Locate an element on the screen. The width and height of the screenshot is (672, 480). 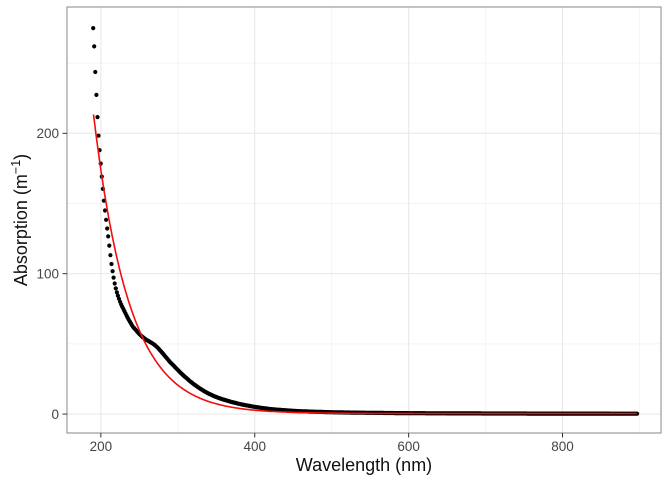
x-axis-tick-labels: 200 400 600 800 is located at coordinates (332, 446).